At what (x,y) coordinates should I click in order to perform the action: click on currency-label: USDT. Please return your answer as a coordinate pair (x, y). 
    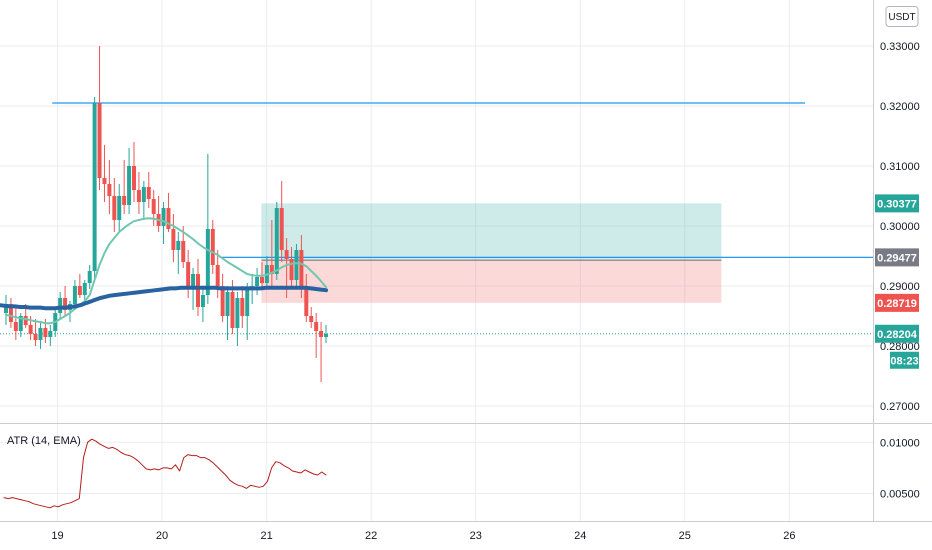
    Looking at the image, I should click on (901, 17).